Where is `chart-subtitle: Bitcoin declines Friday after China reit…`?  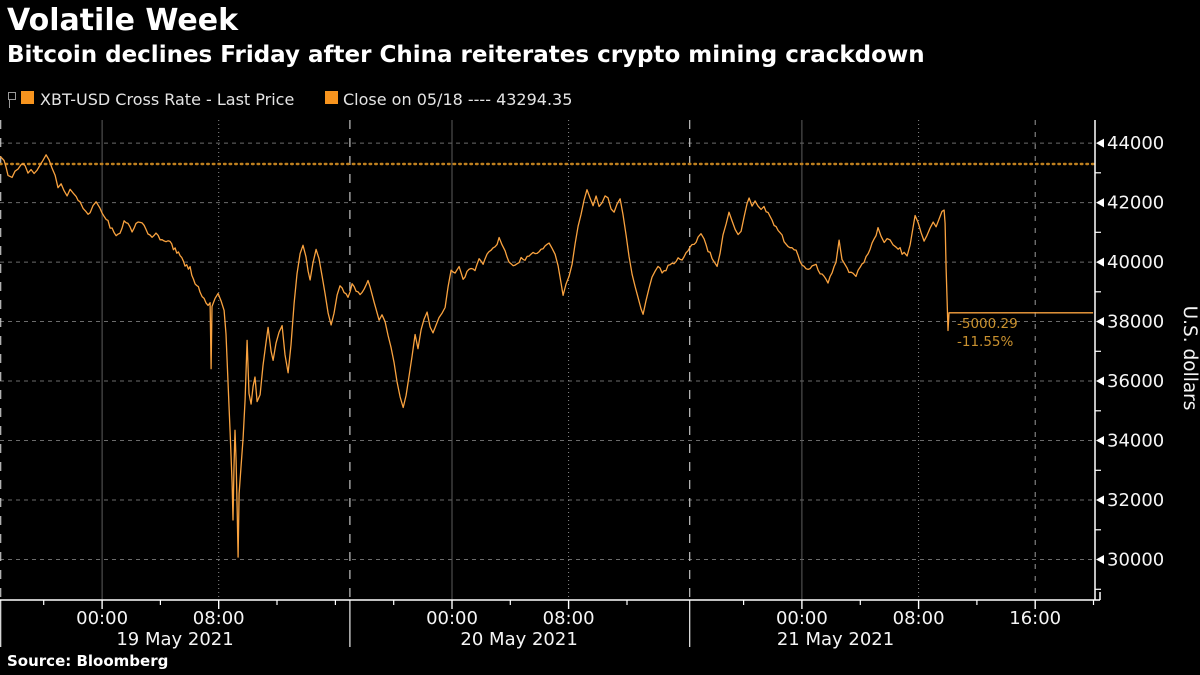
chart-subtitle: Bitcoin declines Friday after China reit… is located at coordinates (466, 55).